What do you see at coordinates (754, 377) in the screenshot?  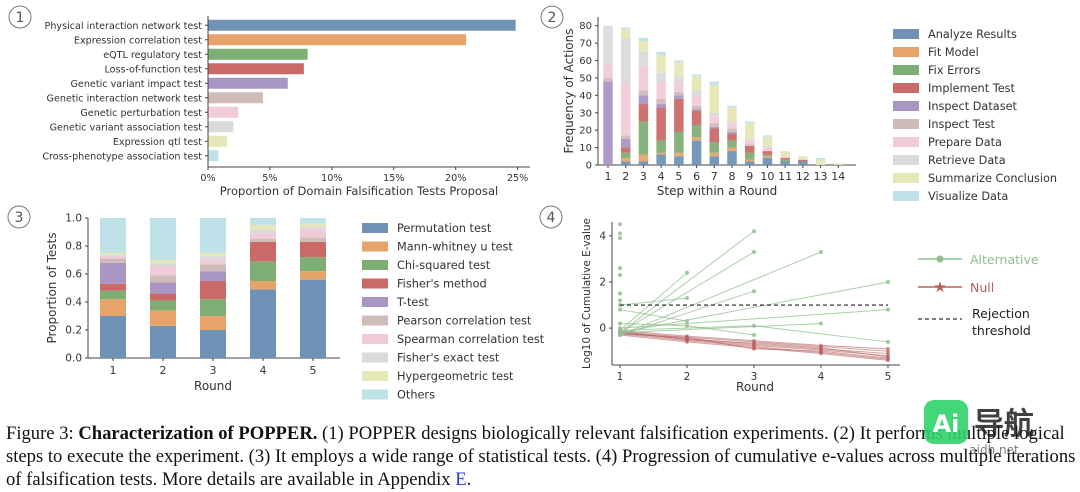 I see `p4-x-tick-label-3: 3` at bounding box center [754, 377].